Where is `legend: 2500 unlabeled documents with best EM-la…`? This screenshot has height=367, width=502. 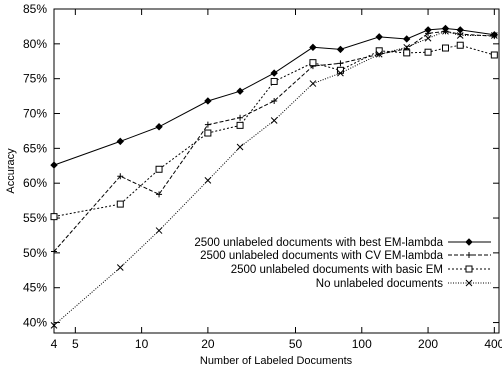 legend: 2500 unlabeled documents with best EM-la… is located at coordinates (342, 263).